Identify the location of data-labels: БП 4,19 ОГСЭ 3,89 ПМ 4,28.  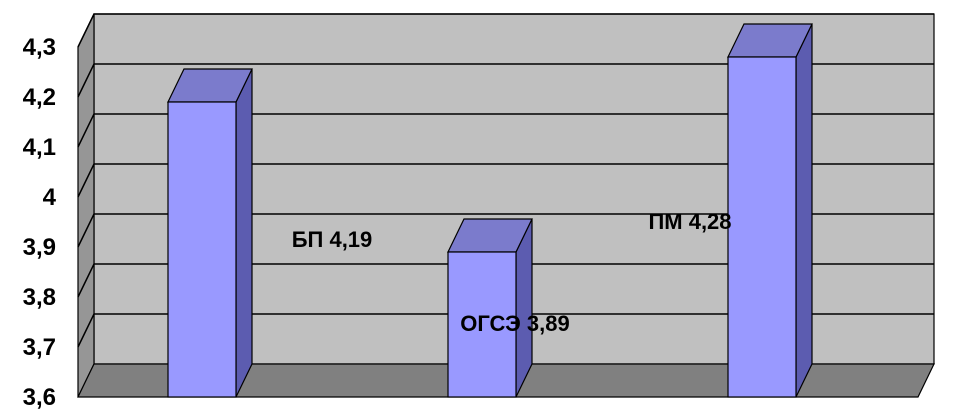
(512, 272).